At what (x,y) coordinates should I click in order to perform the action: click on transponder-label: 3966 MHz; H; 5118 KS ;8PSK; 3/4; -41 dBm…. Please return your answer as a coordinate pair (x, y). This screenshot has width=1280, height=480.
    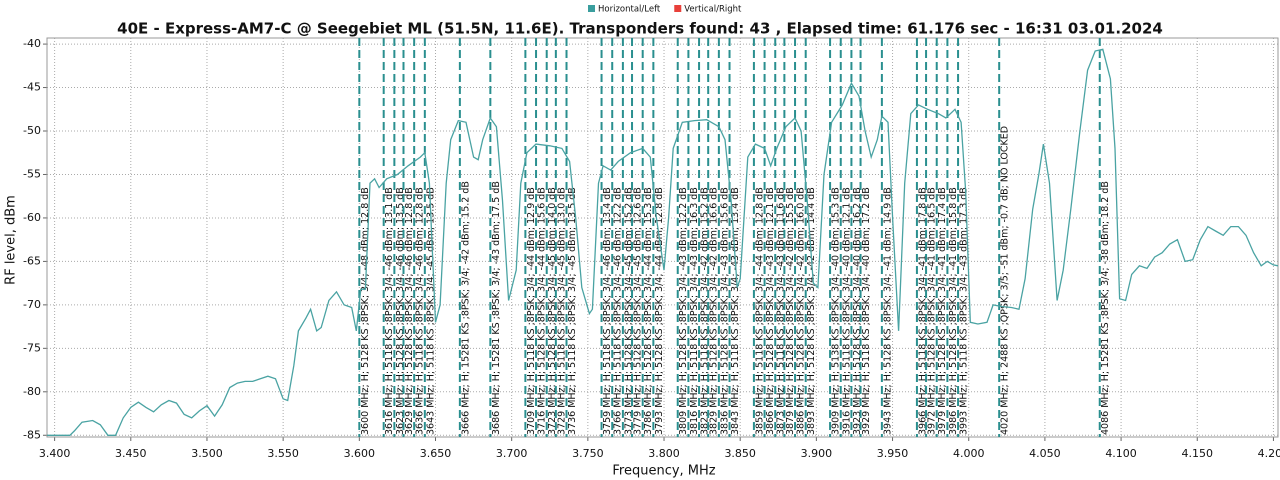
    Looking at the image, I should click on (922, 311).